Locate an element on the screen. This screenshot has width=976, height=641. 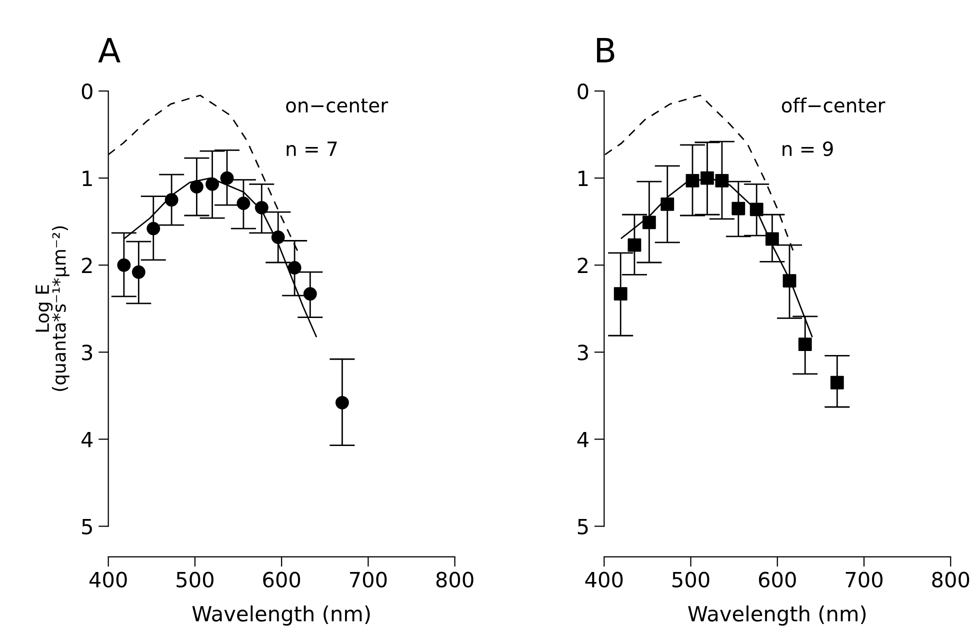
annotation: on−center is located at coordinates (337, 105).